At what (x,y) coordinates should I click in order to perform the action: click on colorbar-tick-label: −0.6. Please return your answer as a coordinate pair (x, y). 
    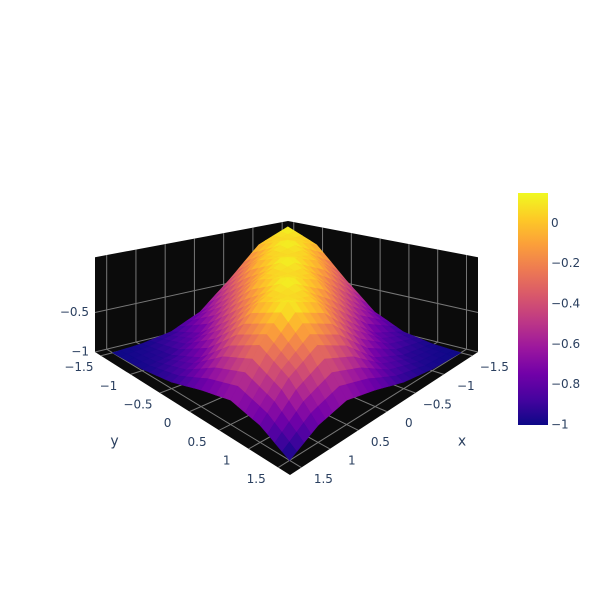
    Looking at the image, I should click on (565, 344).